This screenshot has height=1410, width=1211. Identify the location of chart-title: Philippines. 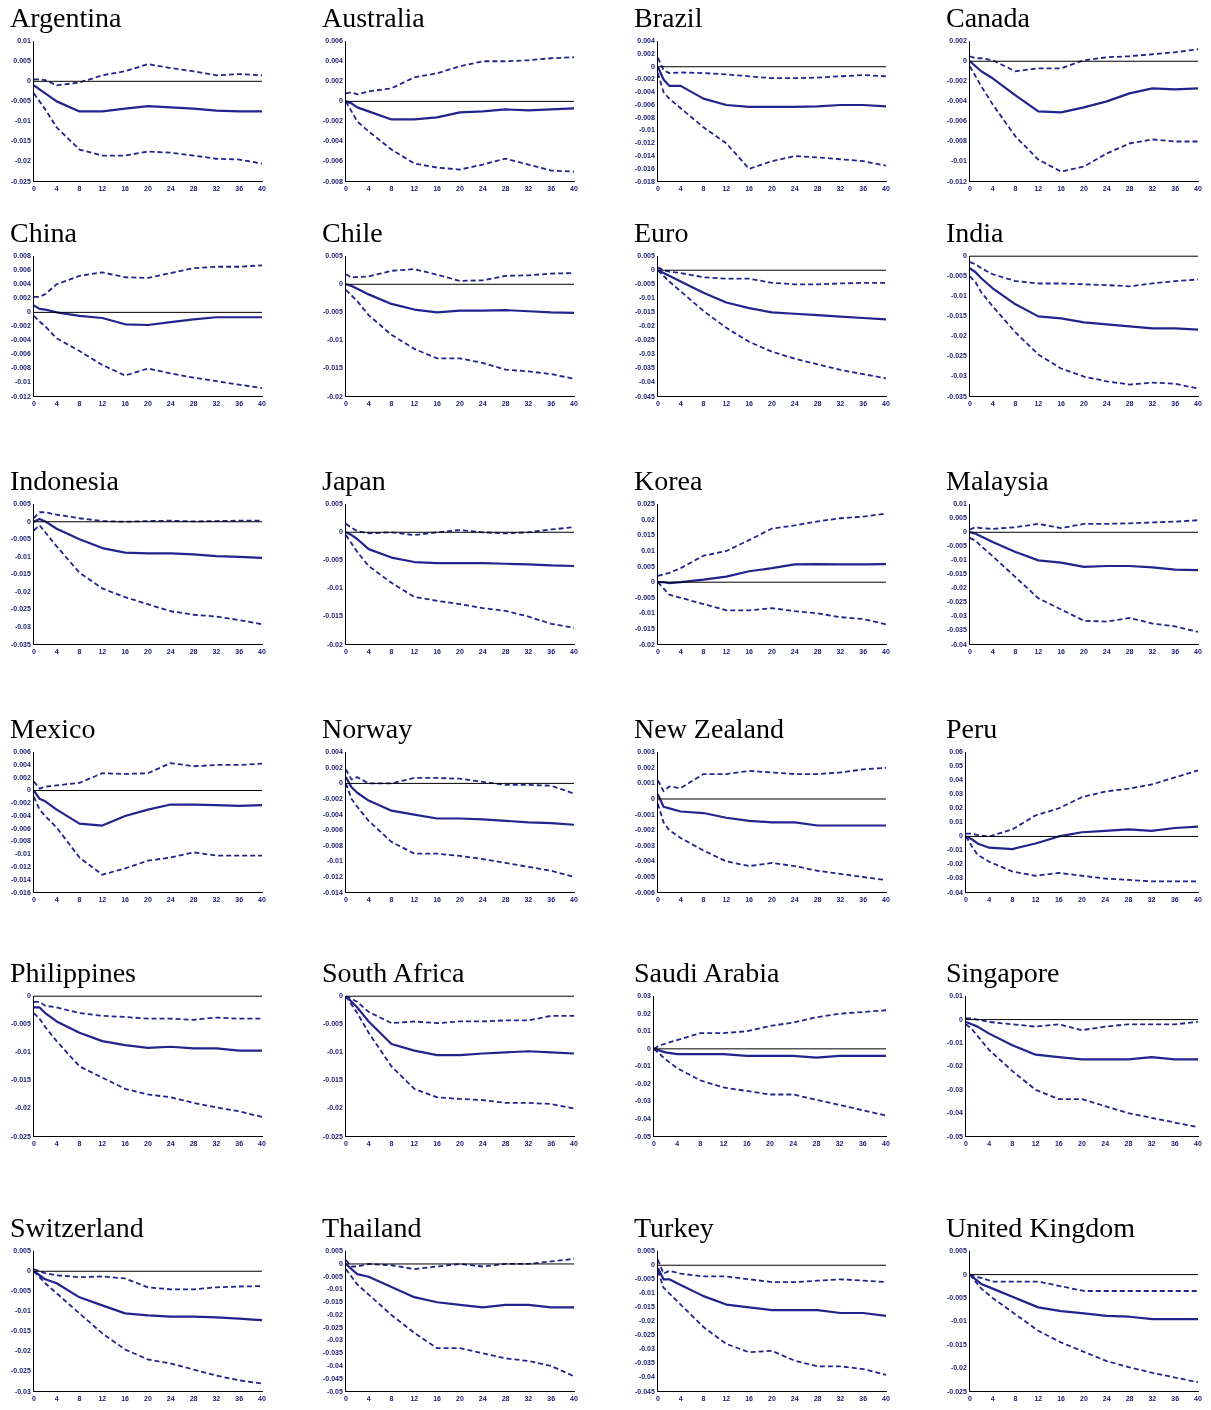
(73, 973).